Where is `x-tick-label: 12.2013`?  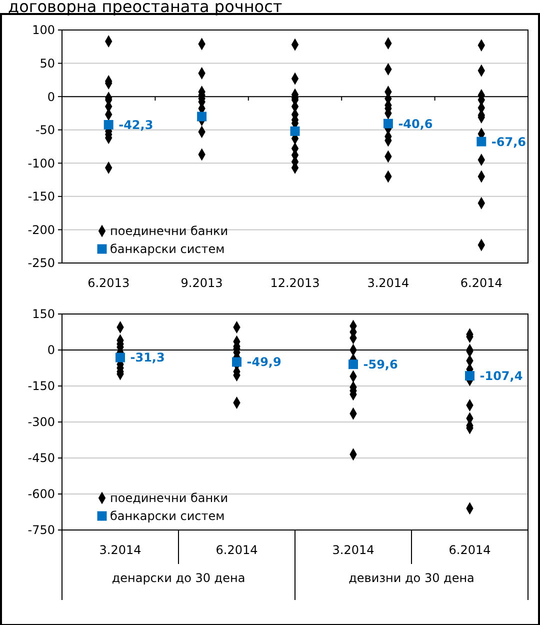
x-tick-label: 12.2013 is located at coordinates (295, 283).